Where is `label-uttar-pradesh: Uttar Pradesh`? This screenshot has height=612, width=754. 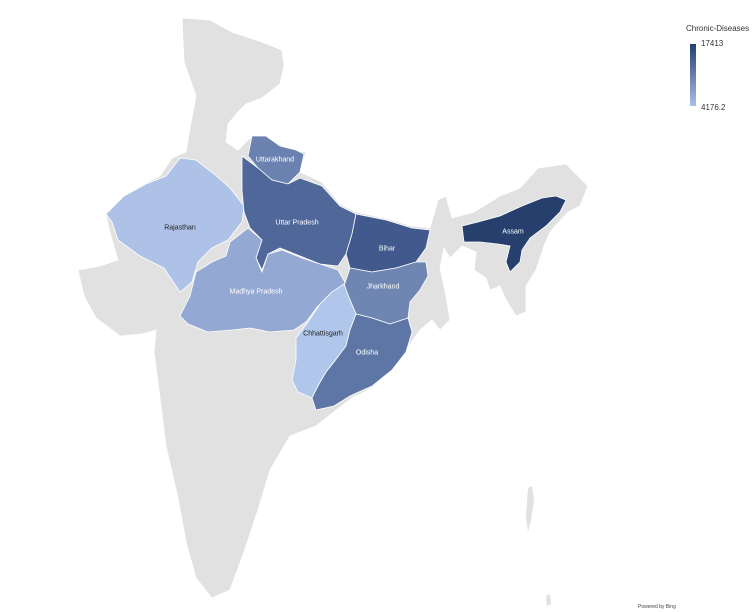
label-uttar-pradesh: Uttar Pradesh is located at coordinates (297, 223).